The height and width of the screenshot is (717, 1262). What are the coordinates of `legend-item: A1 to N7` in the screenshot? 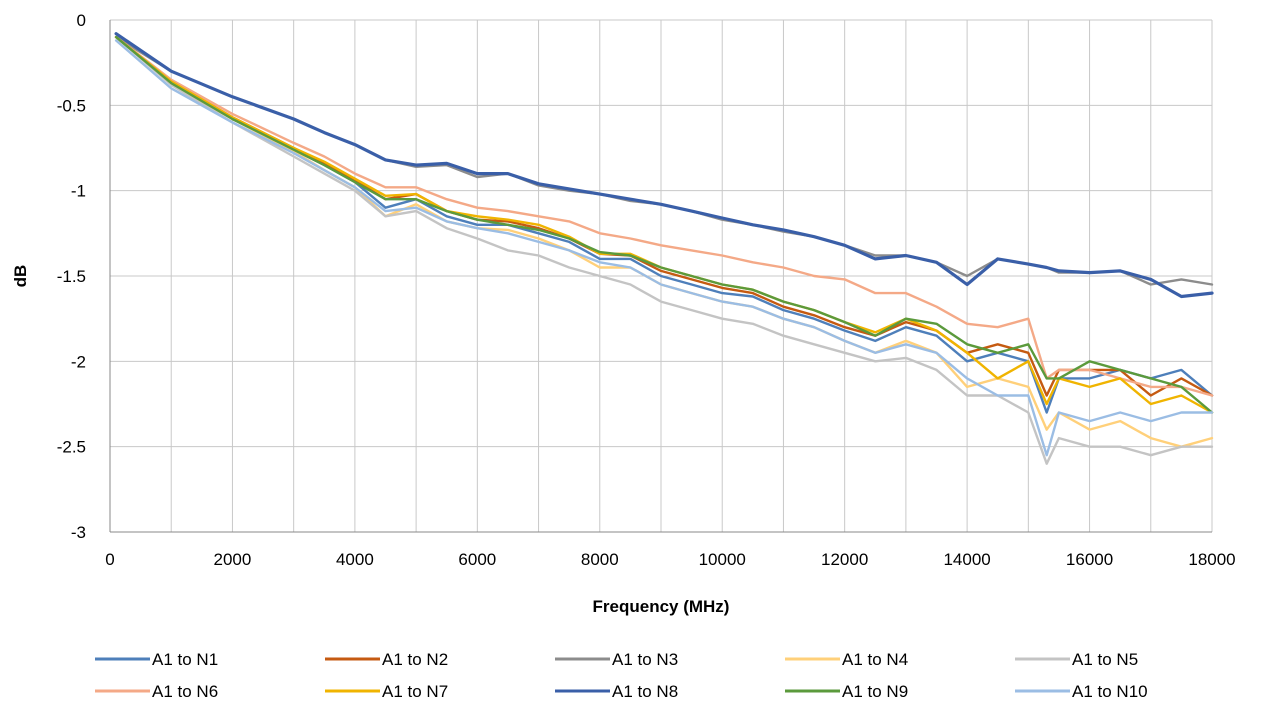 It's located at (386, 691).